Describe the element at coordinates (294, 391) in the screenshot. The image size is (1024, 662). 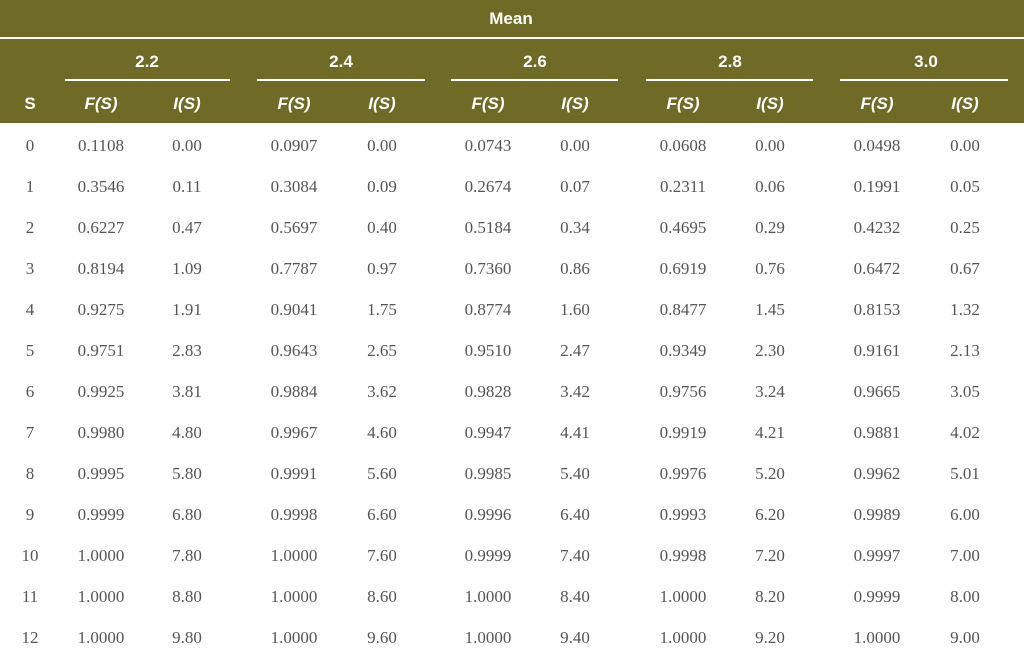
I see `cell: 0.9884` at that location.